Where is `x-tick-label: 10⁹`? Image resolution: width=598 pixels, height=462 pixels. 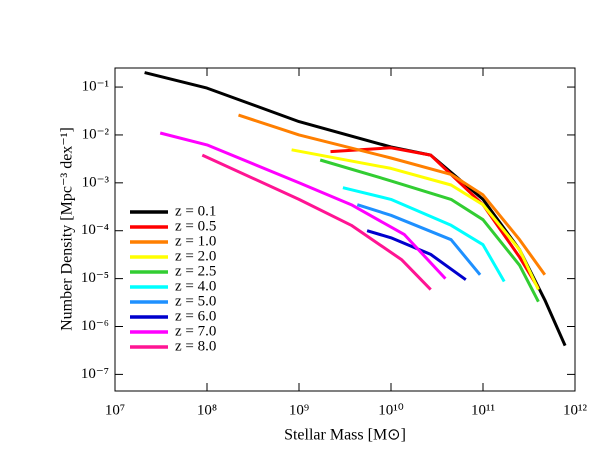
x-tick-label: 10⁹ is located at coordinates (299, 410).